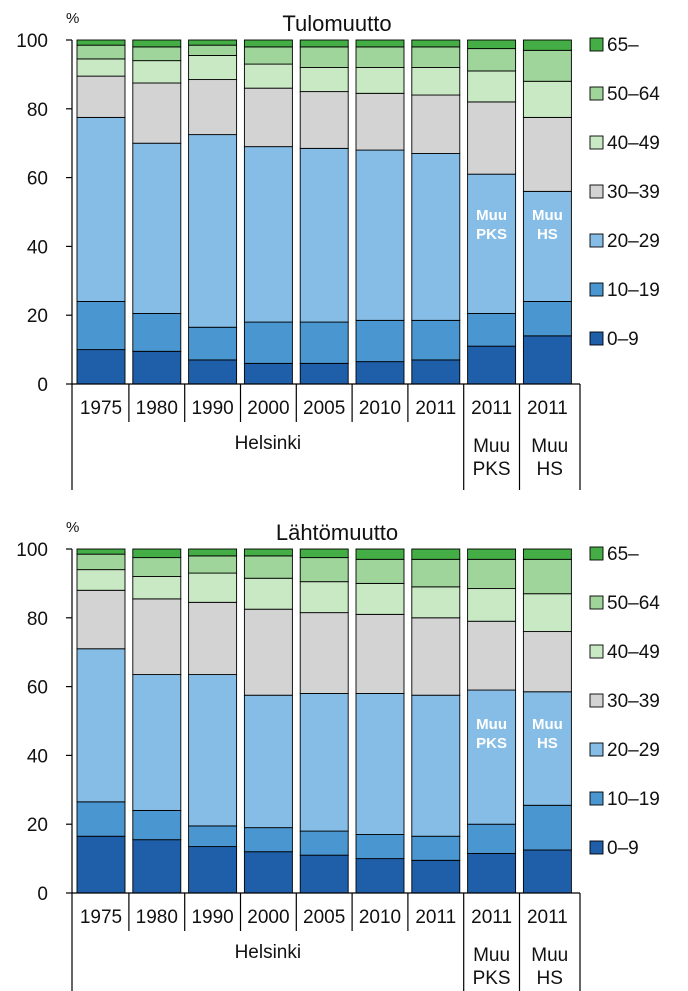 The height and width of the screenshot is (991, 688). What do you see at coordinates (623, 45) in the screenshot?
I see `legend-label: 65–` at bounding box center [623, 45].